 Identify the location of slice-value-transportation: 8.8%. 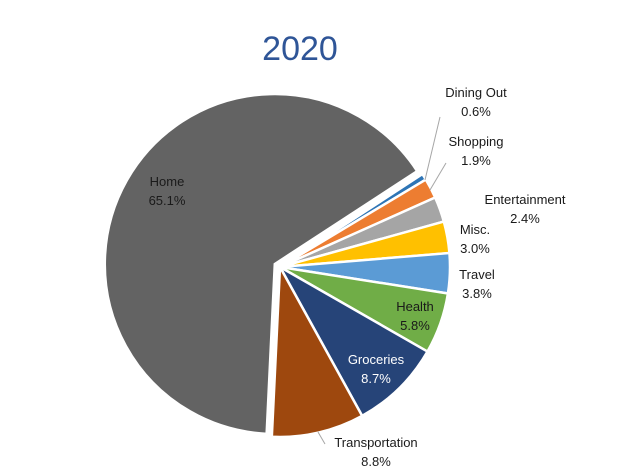
(376, 461).